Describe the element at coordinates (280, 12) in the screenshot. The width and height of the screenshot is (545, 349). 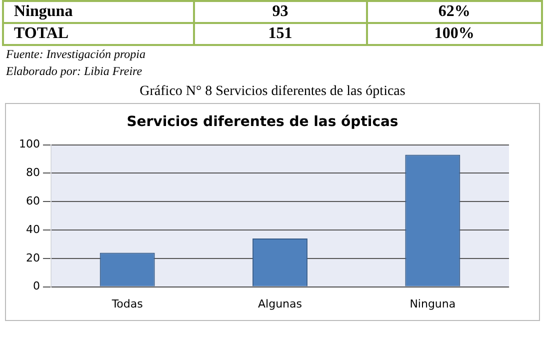
I see `text: 93` at that location.